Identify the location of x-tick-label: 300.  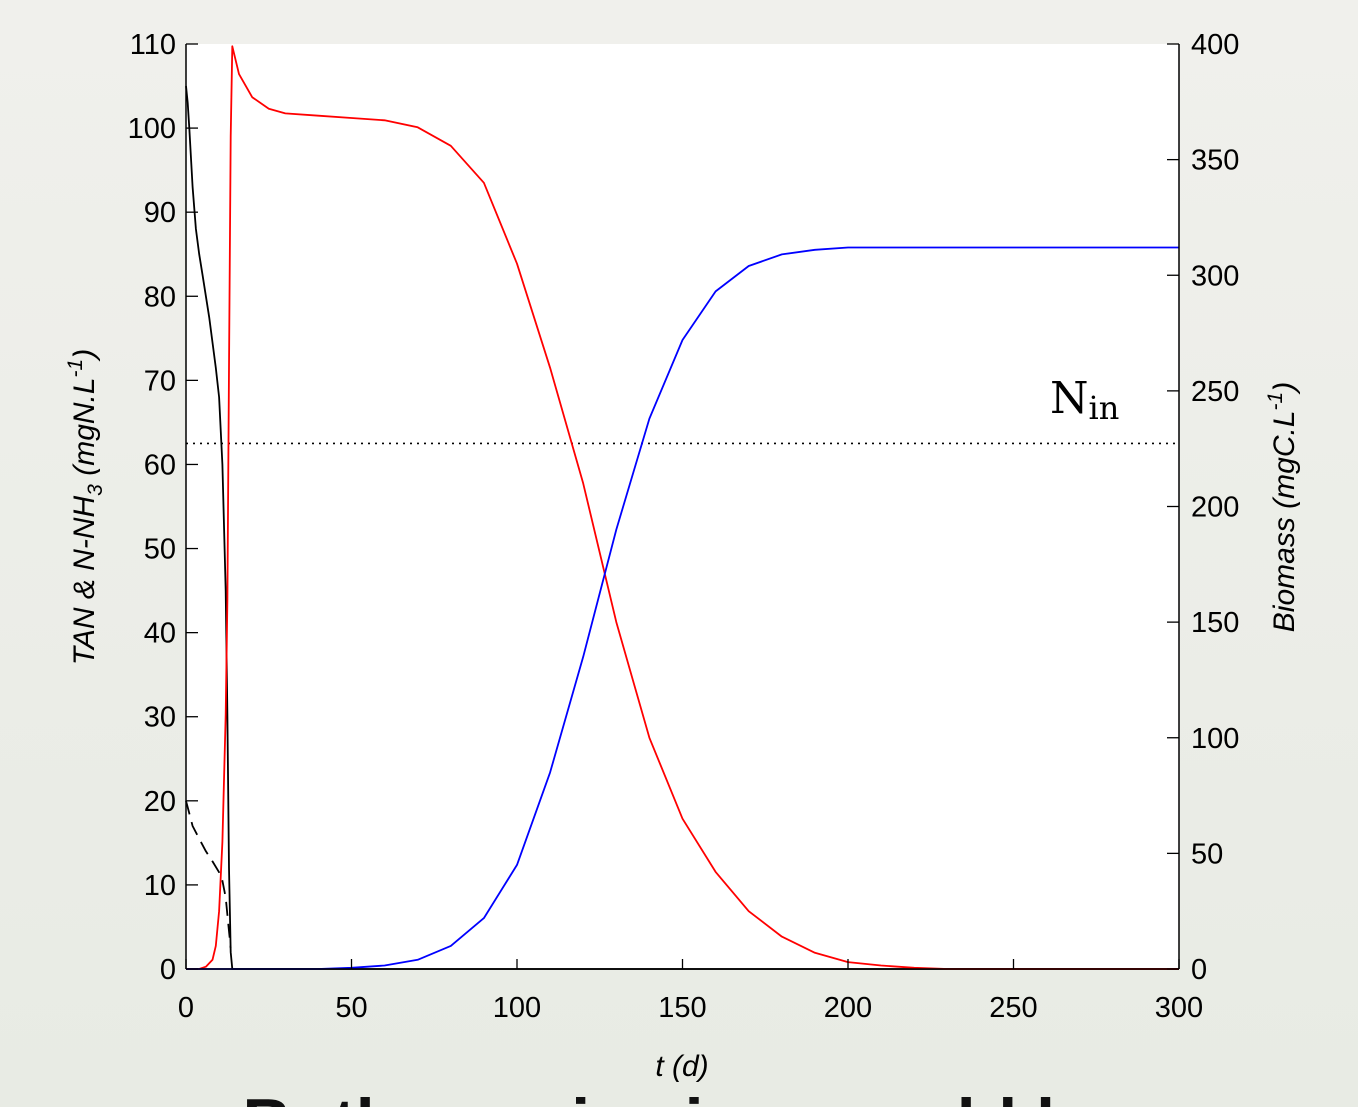
(1179, 1008).